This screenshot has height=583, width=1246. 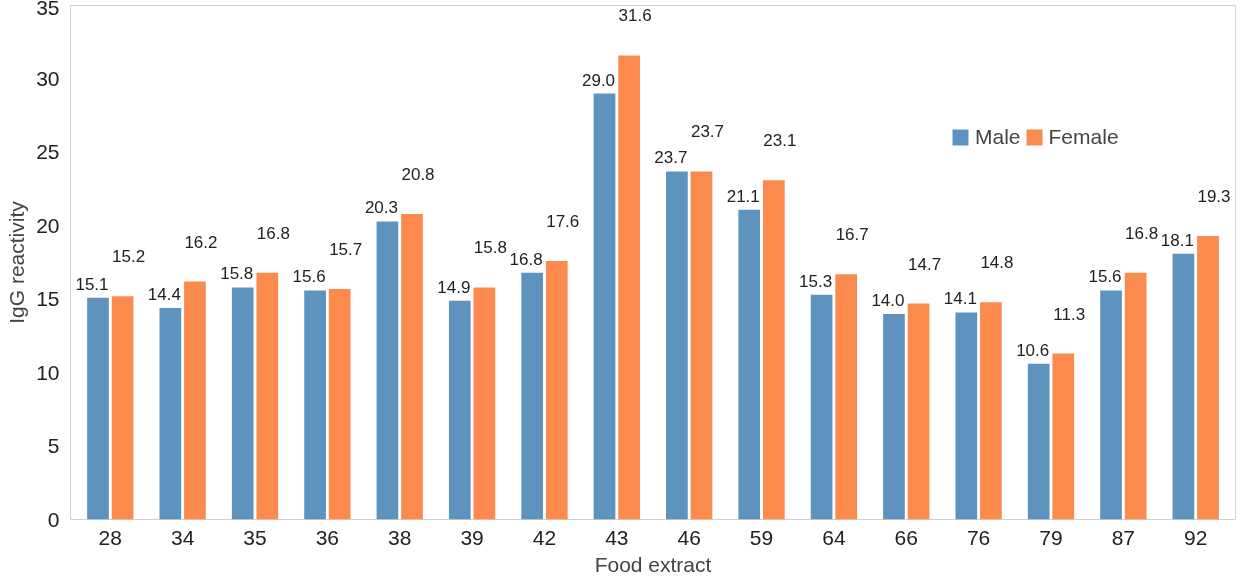 What do you see at coordinates (255, 537) in the screenshot?
I see `x-tick-label: 35` at bounding box center [255, 537].